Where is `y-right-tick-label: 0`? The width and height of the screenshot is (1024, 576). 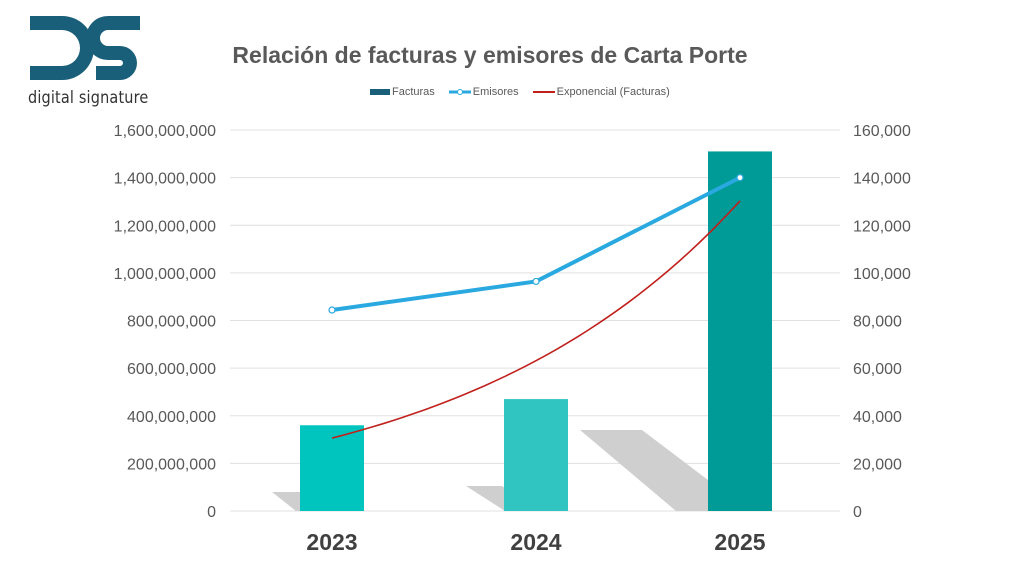
y-right-tick-label: 0 is located at coordinates (857, 512).